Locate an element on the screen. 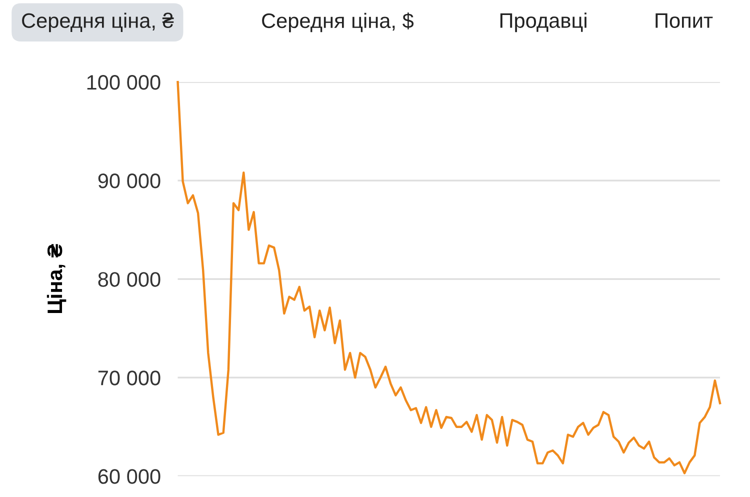 This screenshot has width=750, height=497. text: Продавці is located at coordinates (543, 22).